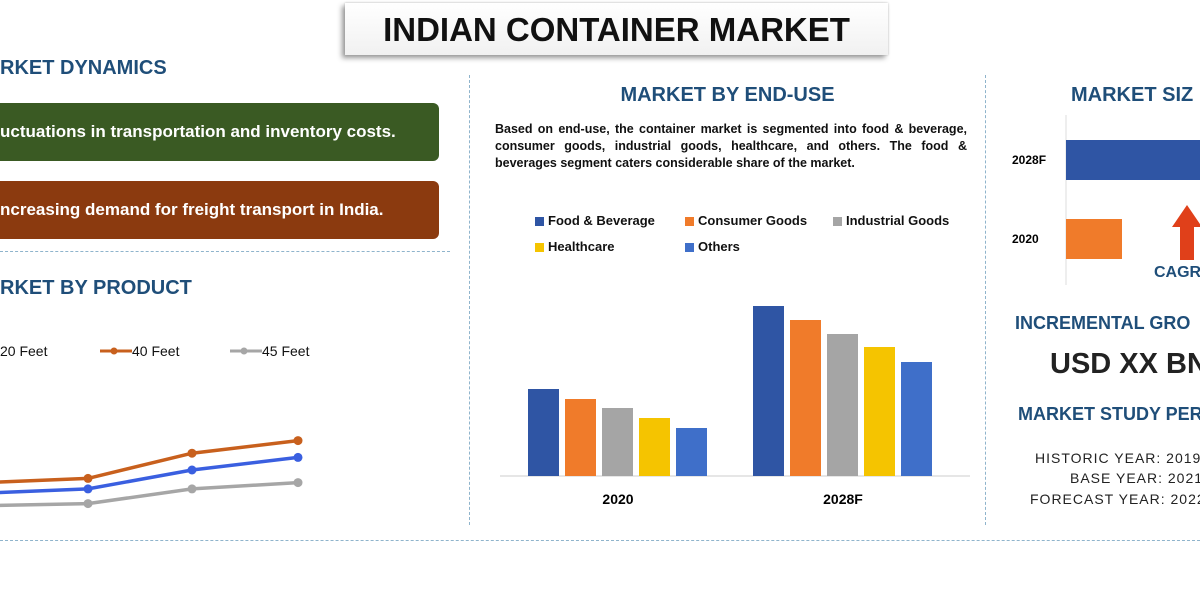 This screenshot has height=600, width=1200. What do you see at coordinates (843, 499) in the screenshot?
I see `x-tick-label: 2028F` at bounding box center [843, 499].